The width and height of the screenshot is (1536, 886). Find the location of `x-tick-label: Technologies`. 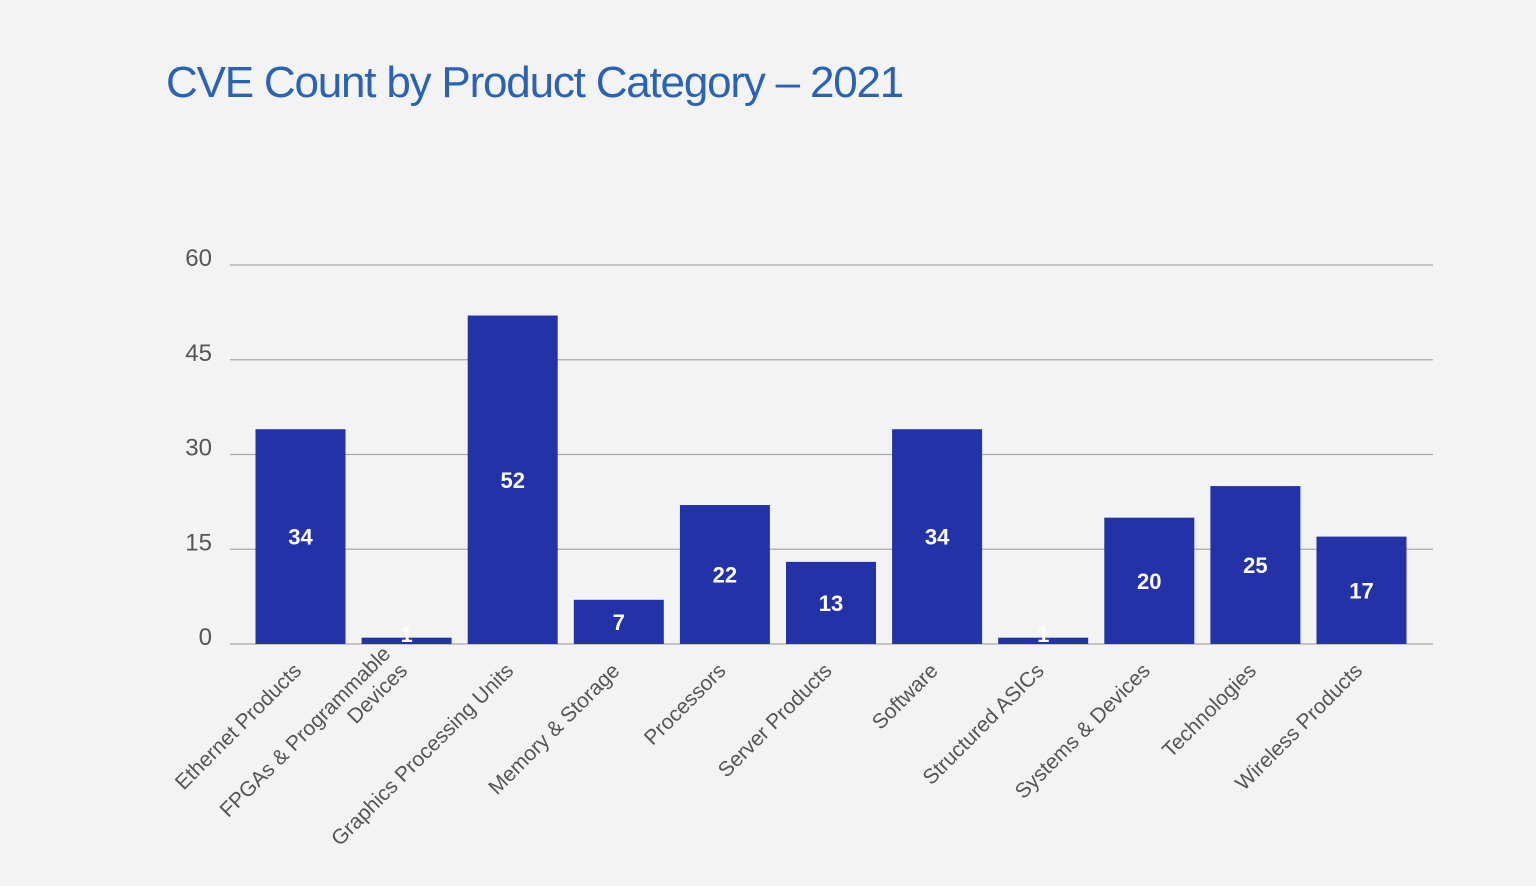

x-tick-label: Technologies is located at coordinates (1209, 710).